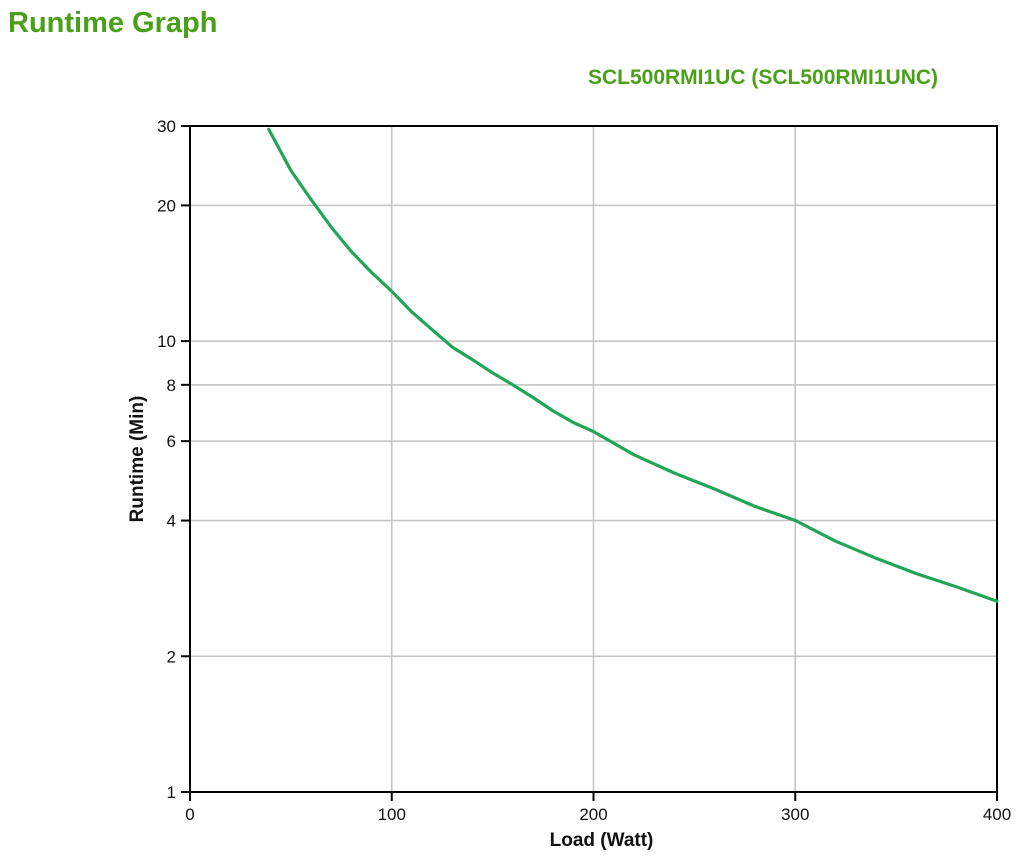 The height and width of the screenshot is (860, 1024). I want to click on x-tick-label: 400, so click(997, 814).